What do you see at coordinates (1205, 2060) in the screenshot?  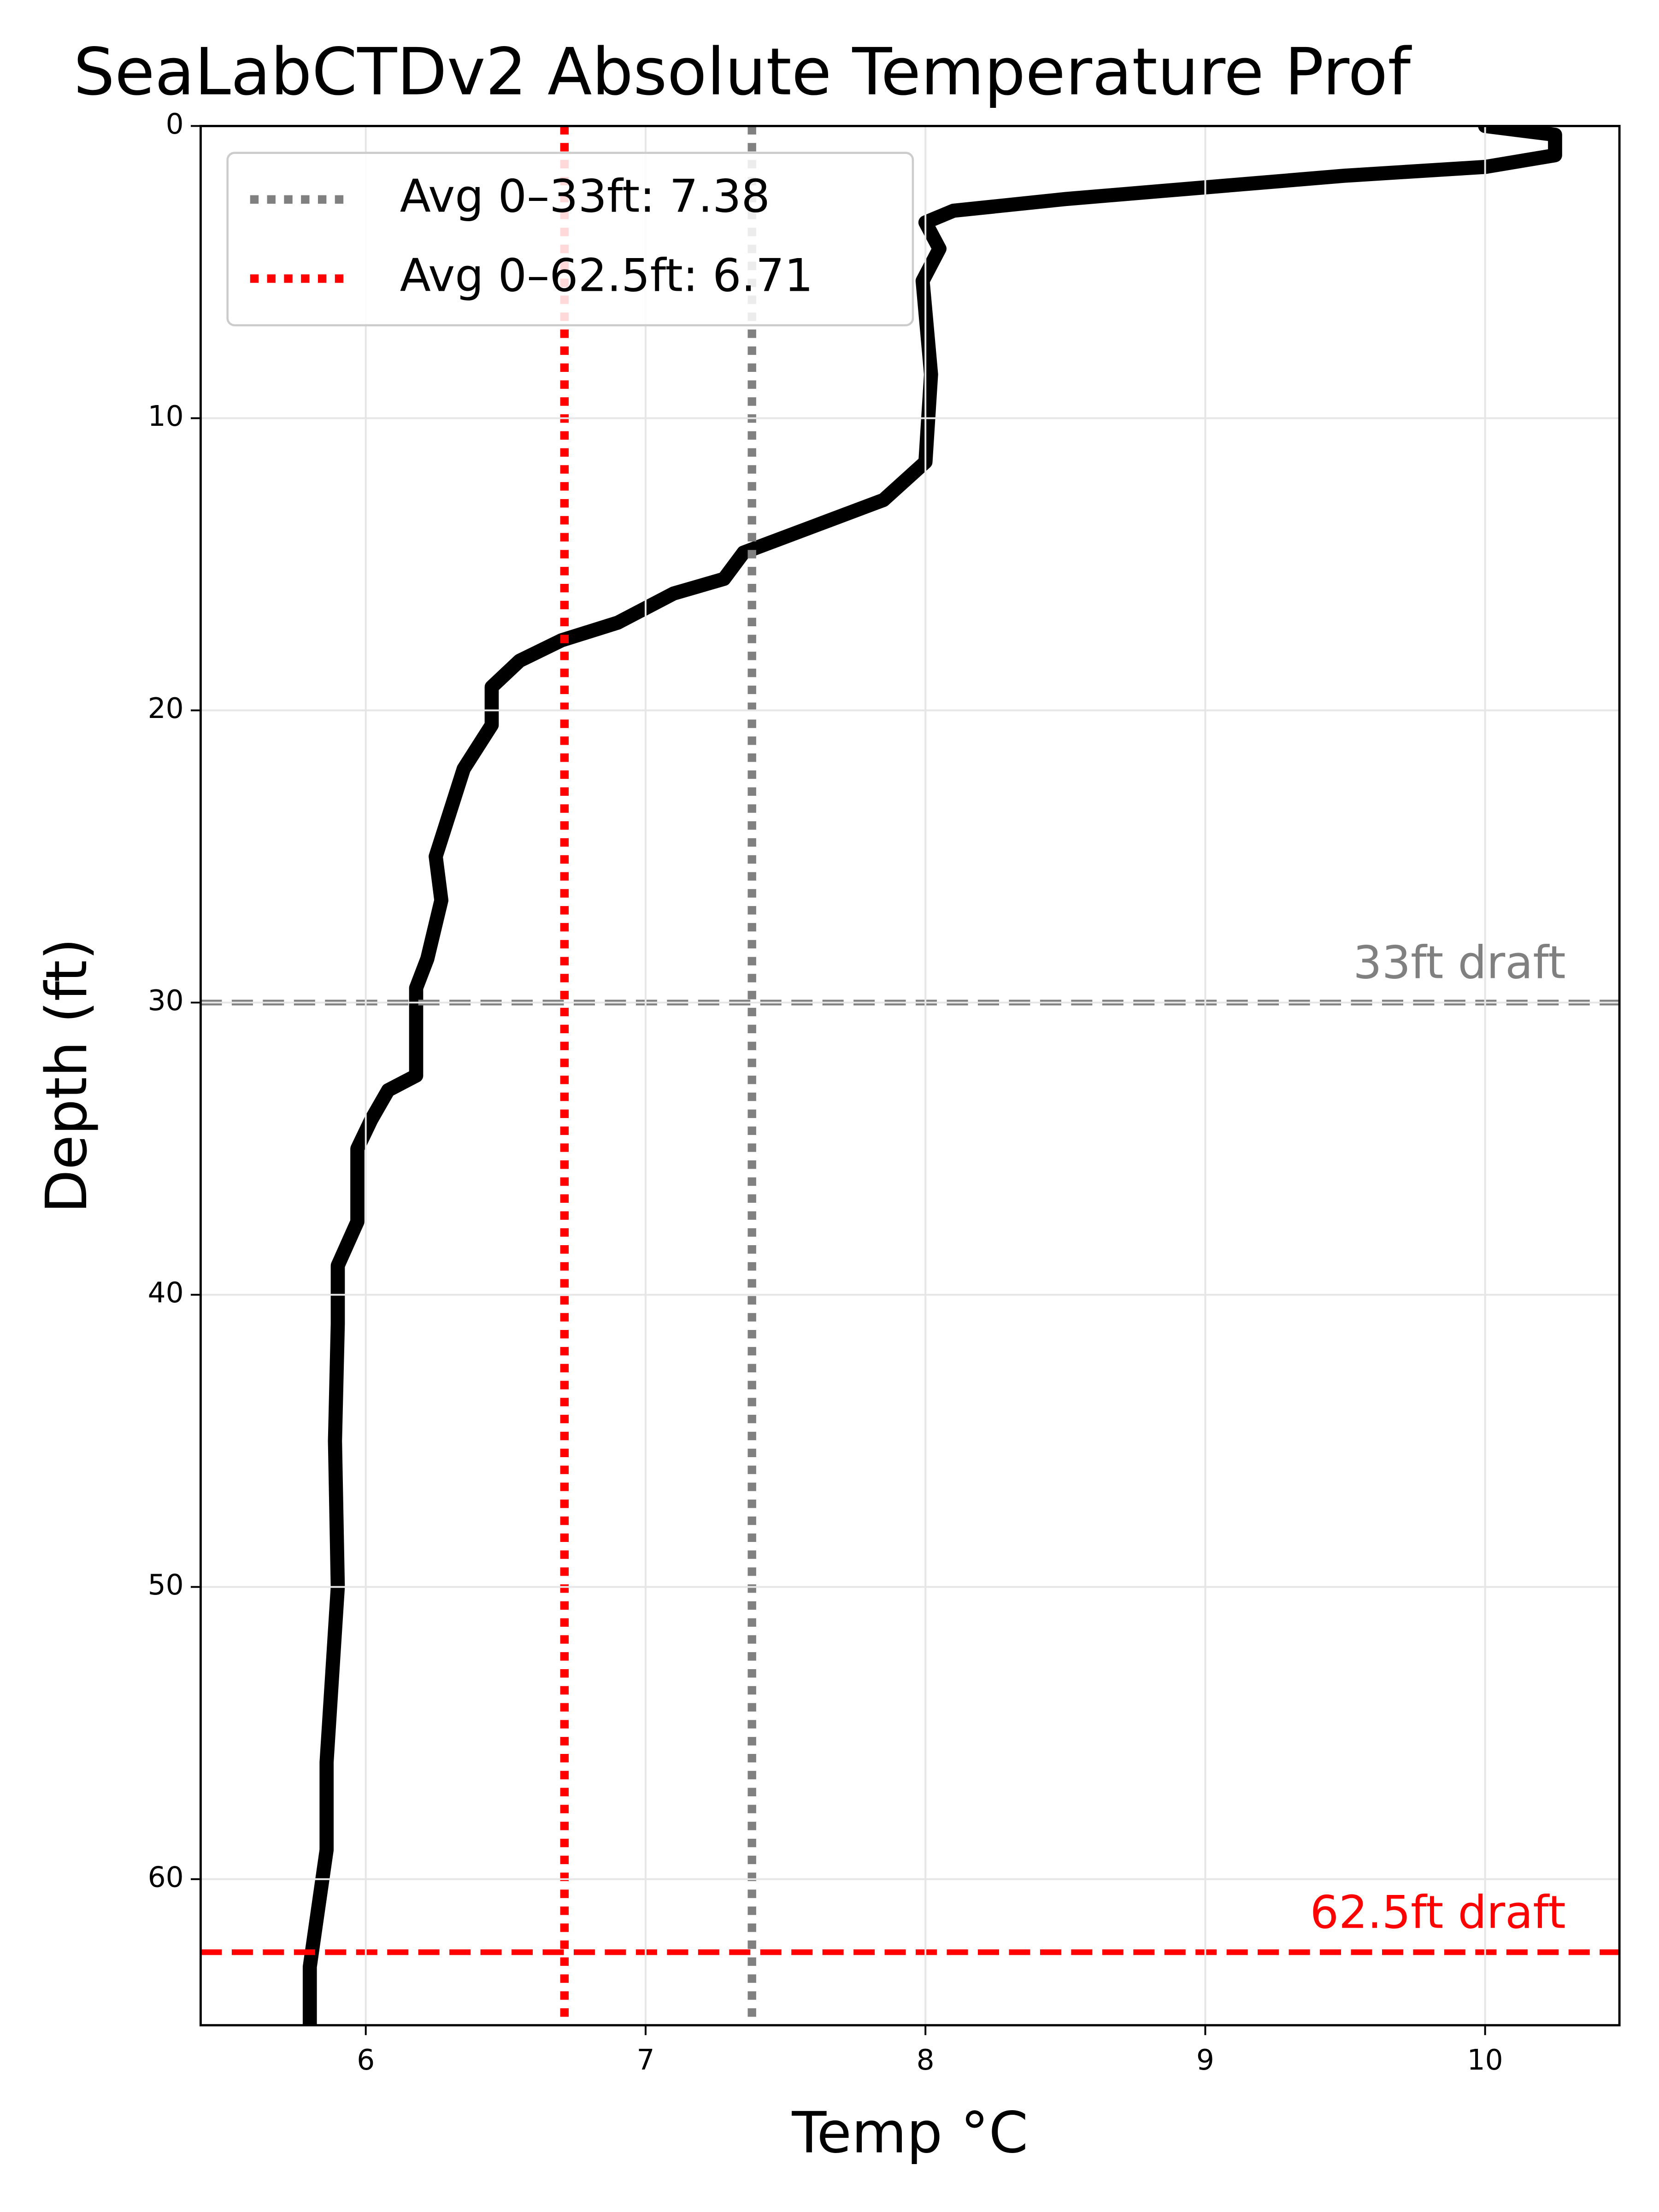 I see `x-tick-label: 9` at bounding box center [1205, 2060].